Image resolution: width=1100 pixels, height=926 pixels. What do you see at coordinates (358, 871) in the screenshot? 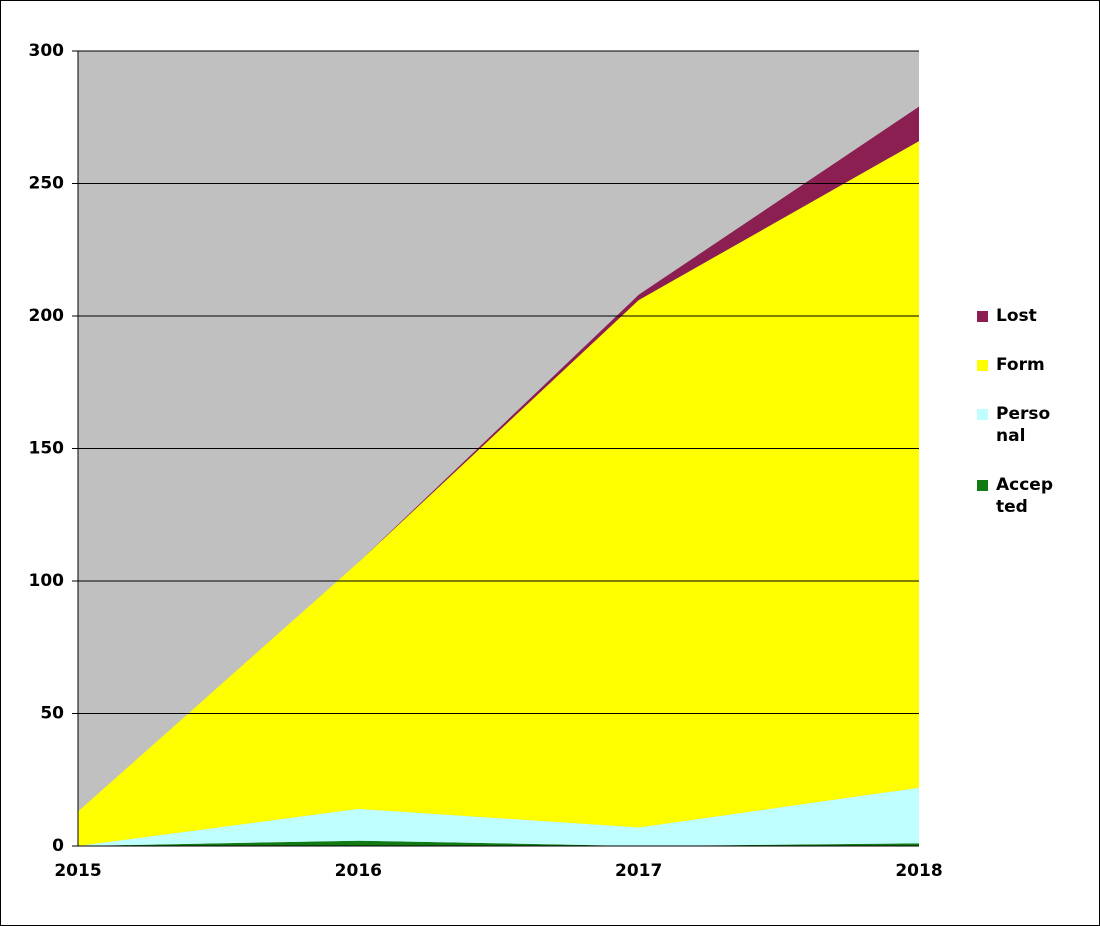
I see `x-tick-label: 2016` at bounding box center [358, 871].